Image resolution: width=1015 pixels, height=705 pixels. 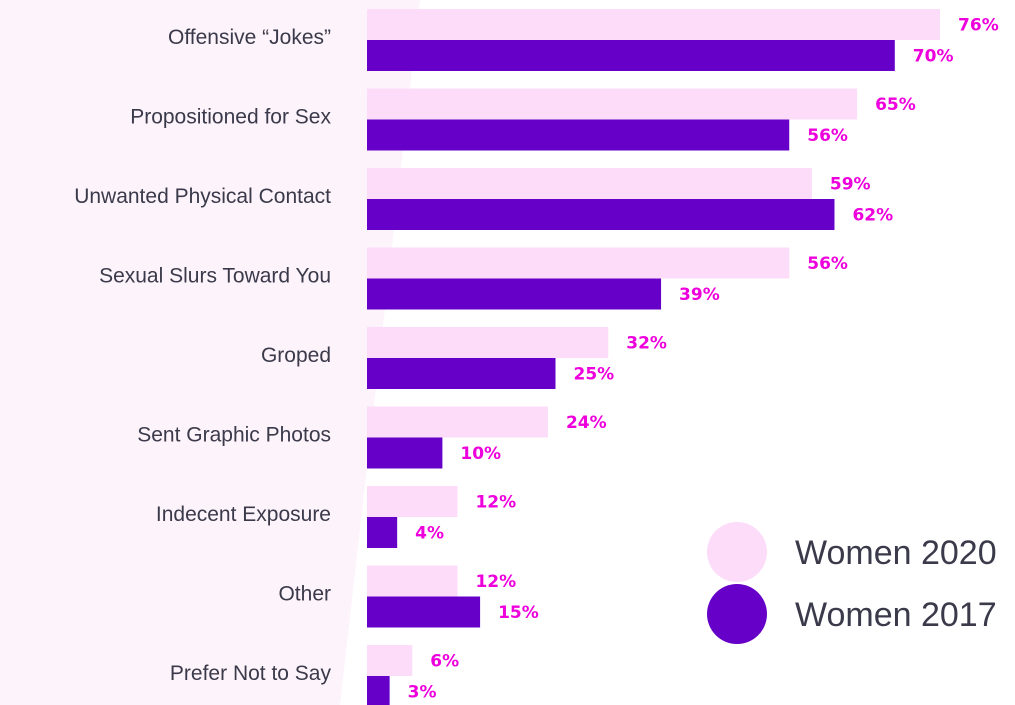 What do you see at coordinates (594, 375) in the screenshot?
I see `value-label: 25%` at bounding box center [594, 375].